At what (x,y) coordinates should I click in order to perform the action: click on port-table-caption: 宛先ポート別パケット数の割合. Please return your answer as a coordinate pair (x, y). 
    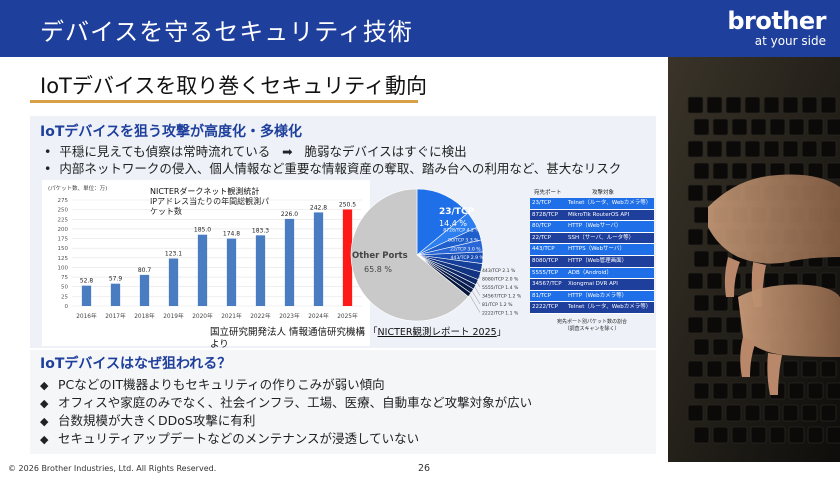
    Looking at the image, I should click on (591, 321).